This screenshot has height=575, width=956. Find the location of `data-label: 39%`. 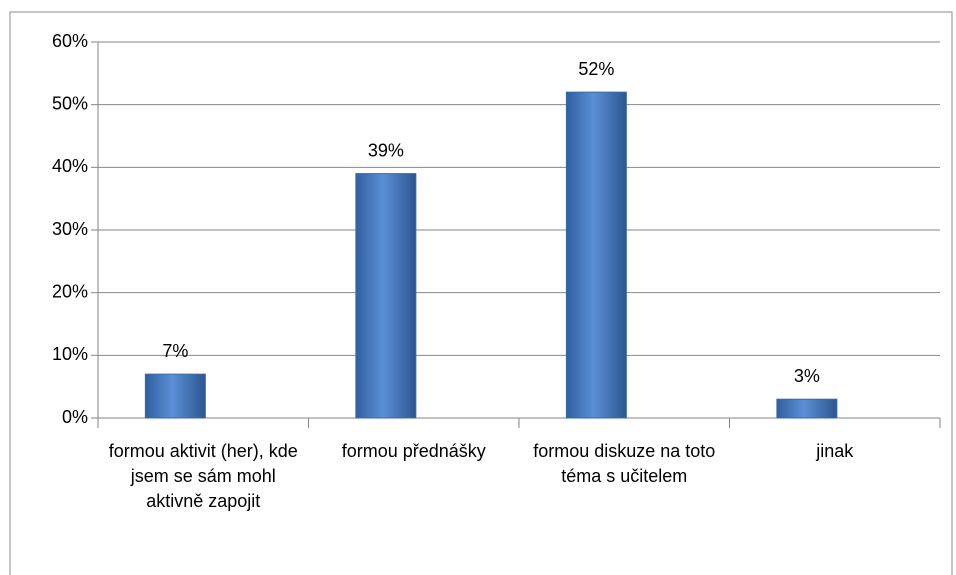

data-label: 39% is located at coordinates (386, 150).